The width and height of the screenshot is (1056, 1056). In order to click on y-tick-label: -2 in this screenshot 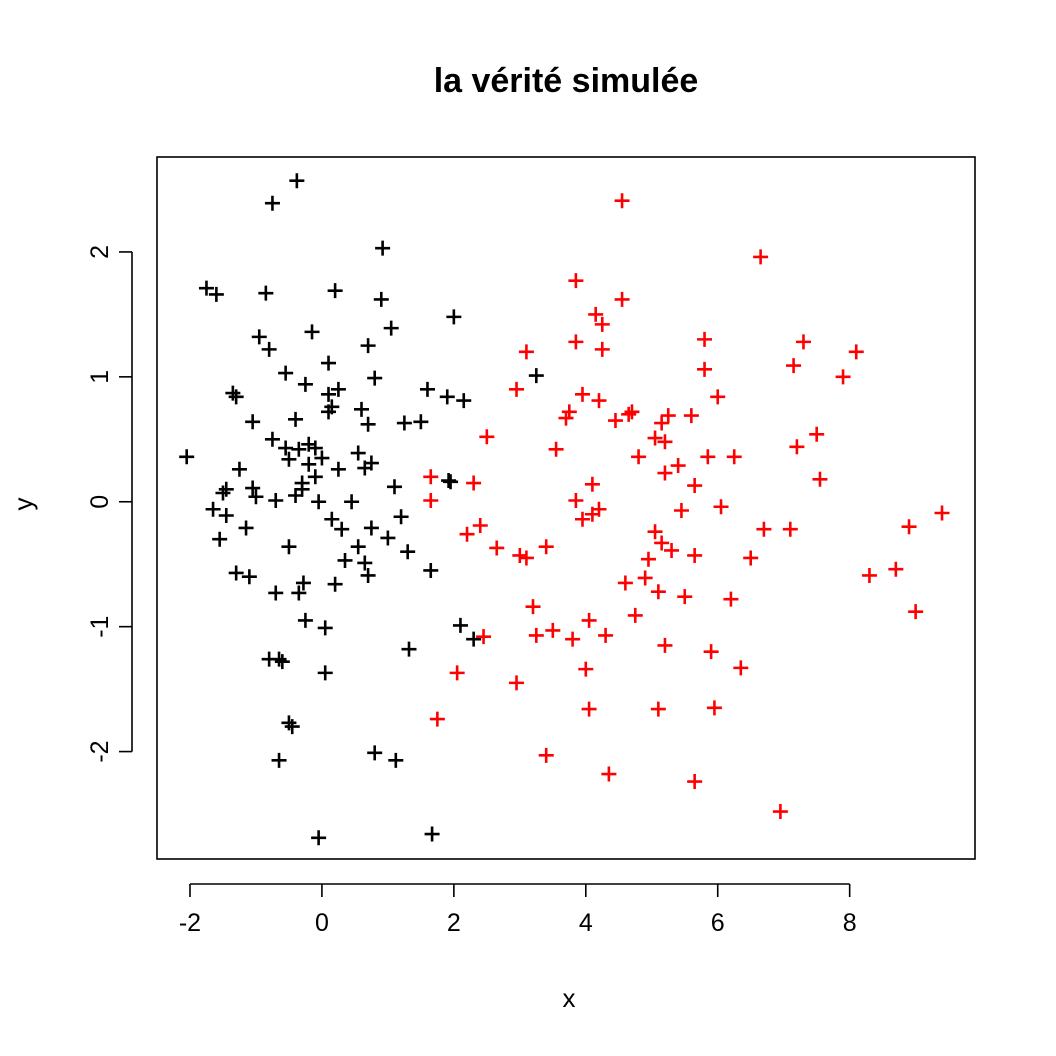, I will do `click(100, 751)`.